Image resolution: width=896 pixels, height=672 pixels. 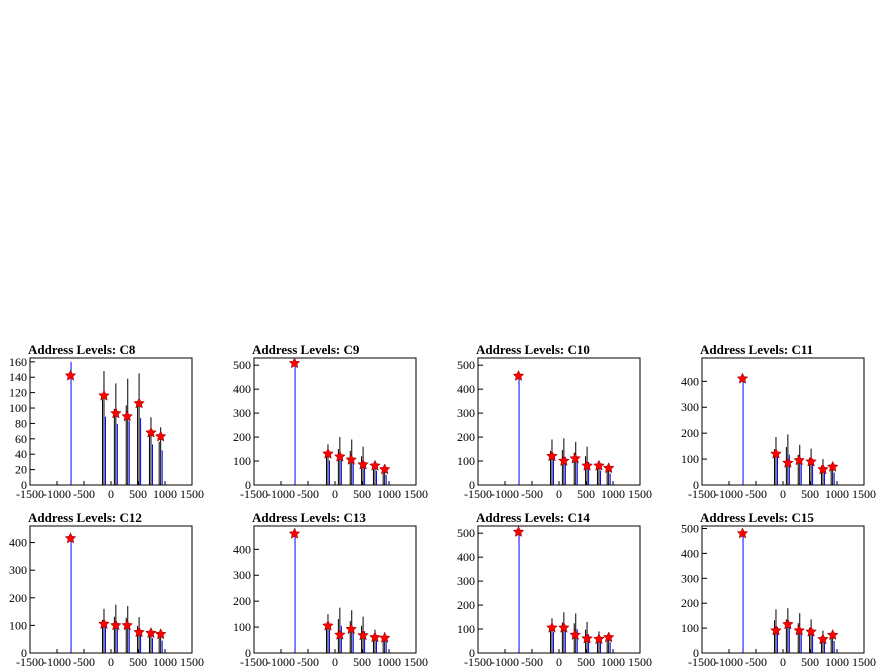 What do you see at coordinates (21, 454) in the screenshot?
I see `y-tick-label: 40` at bounding box center [21, 454].